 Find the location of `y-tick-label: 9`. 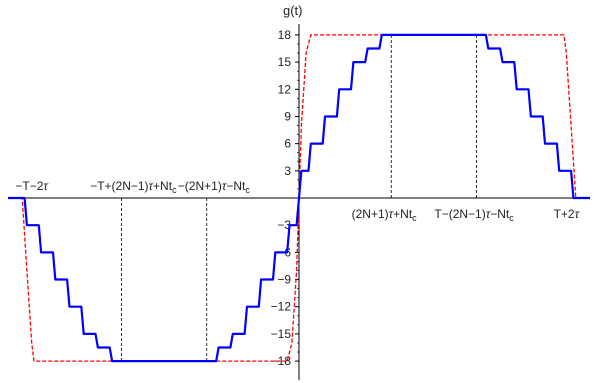

y-tick-label: 9 is located at coordinates (287, 116).